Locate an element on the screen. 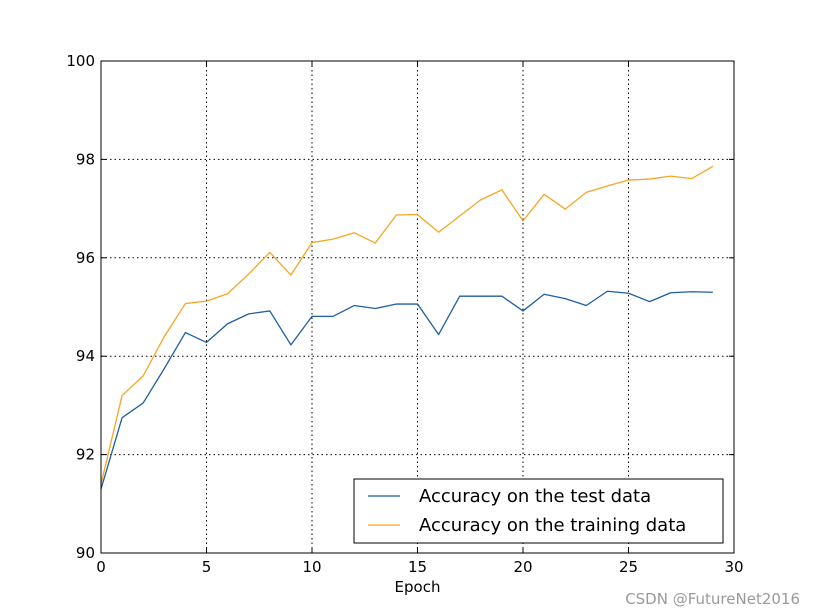  y-tick-label: 100 is located at coordinates (80, 61).